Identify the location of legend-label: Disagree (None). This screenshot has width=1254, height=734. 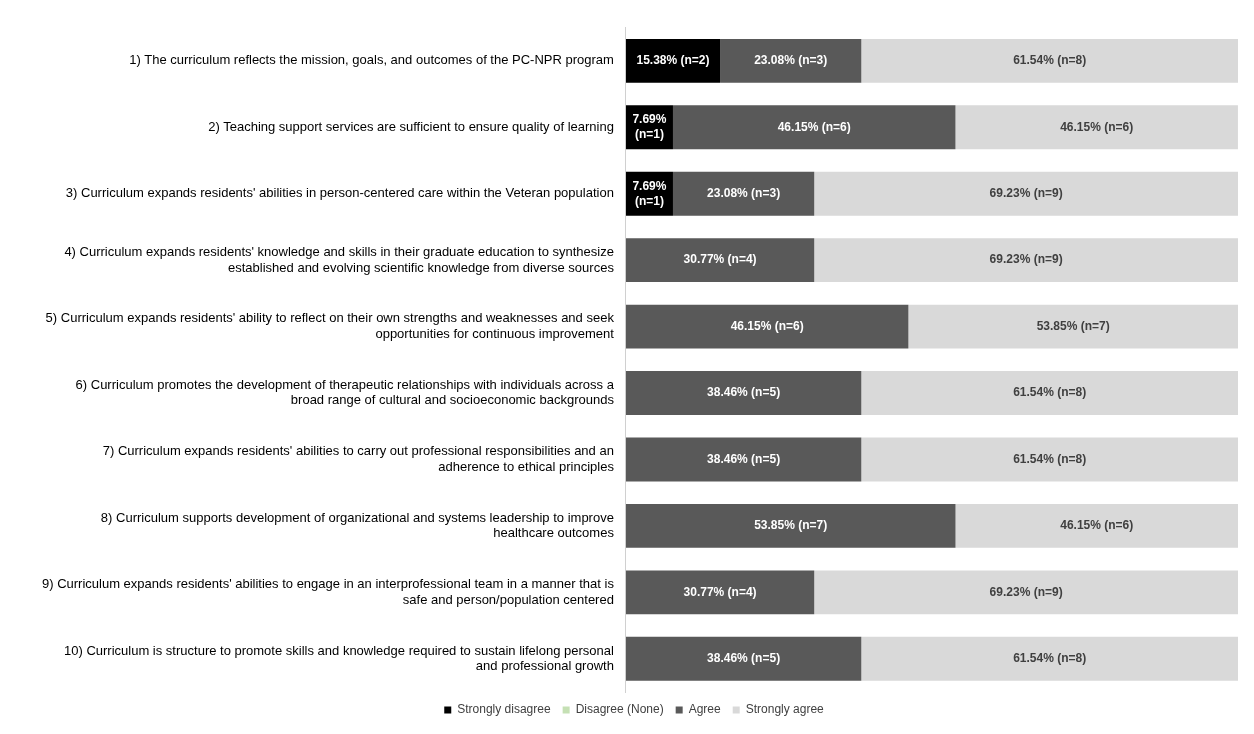
(619, 709).